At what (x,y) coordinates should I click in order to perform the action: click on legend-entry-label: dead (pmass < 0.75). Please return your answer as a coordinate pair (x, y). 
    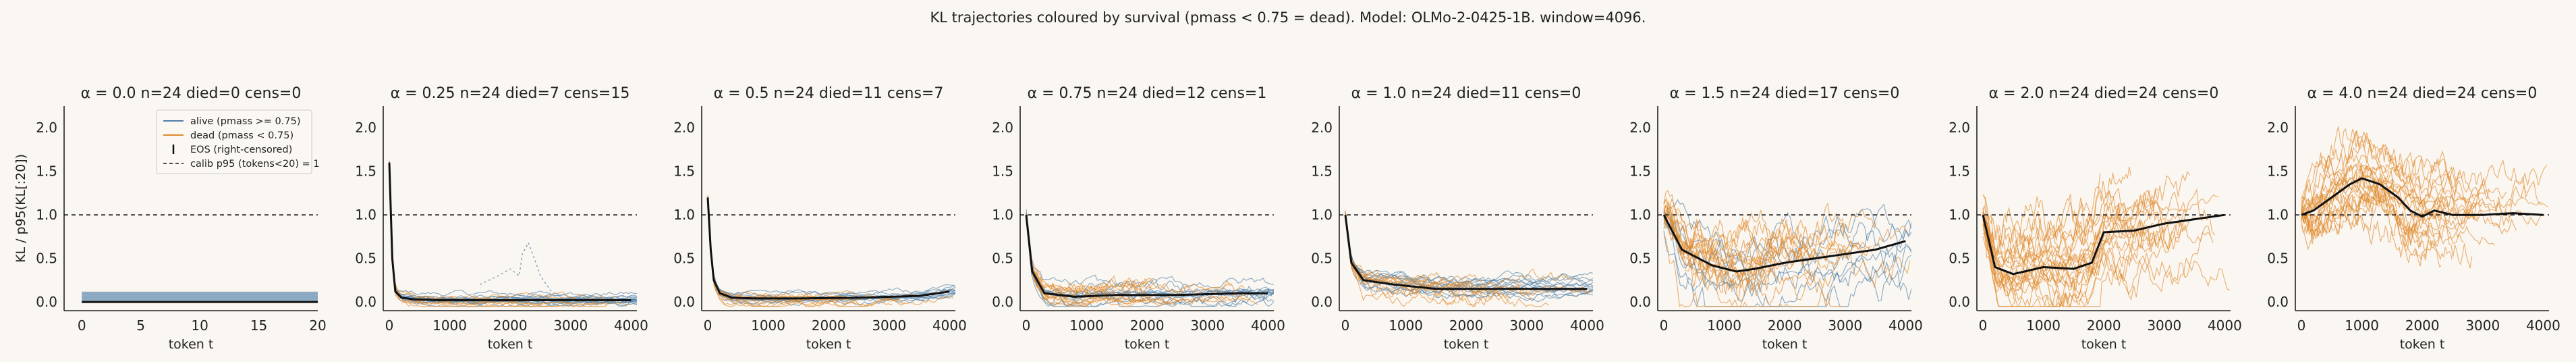
    Looking at the image, I should click on (241, 135).